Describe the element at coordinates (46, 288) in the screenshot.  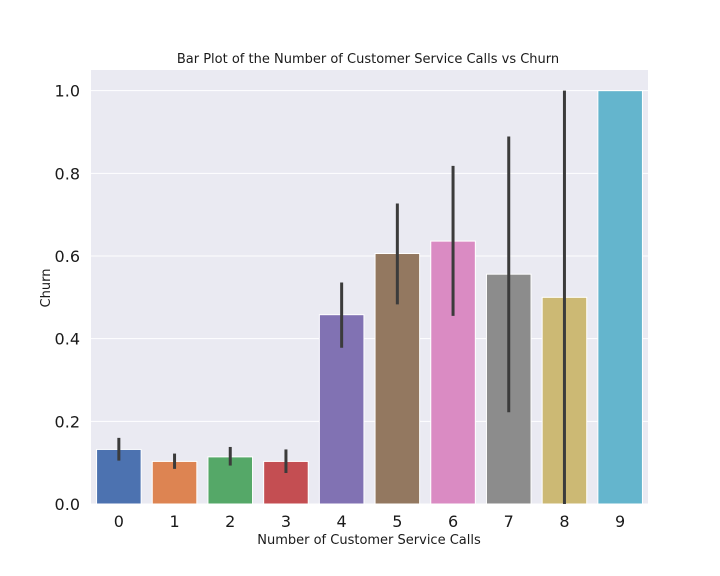
I see `y-axis-label: Churn` at that location.